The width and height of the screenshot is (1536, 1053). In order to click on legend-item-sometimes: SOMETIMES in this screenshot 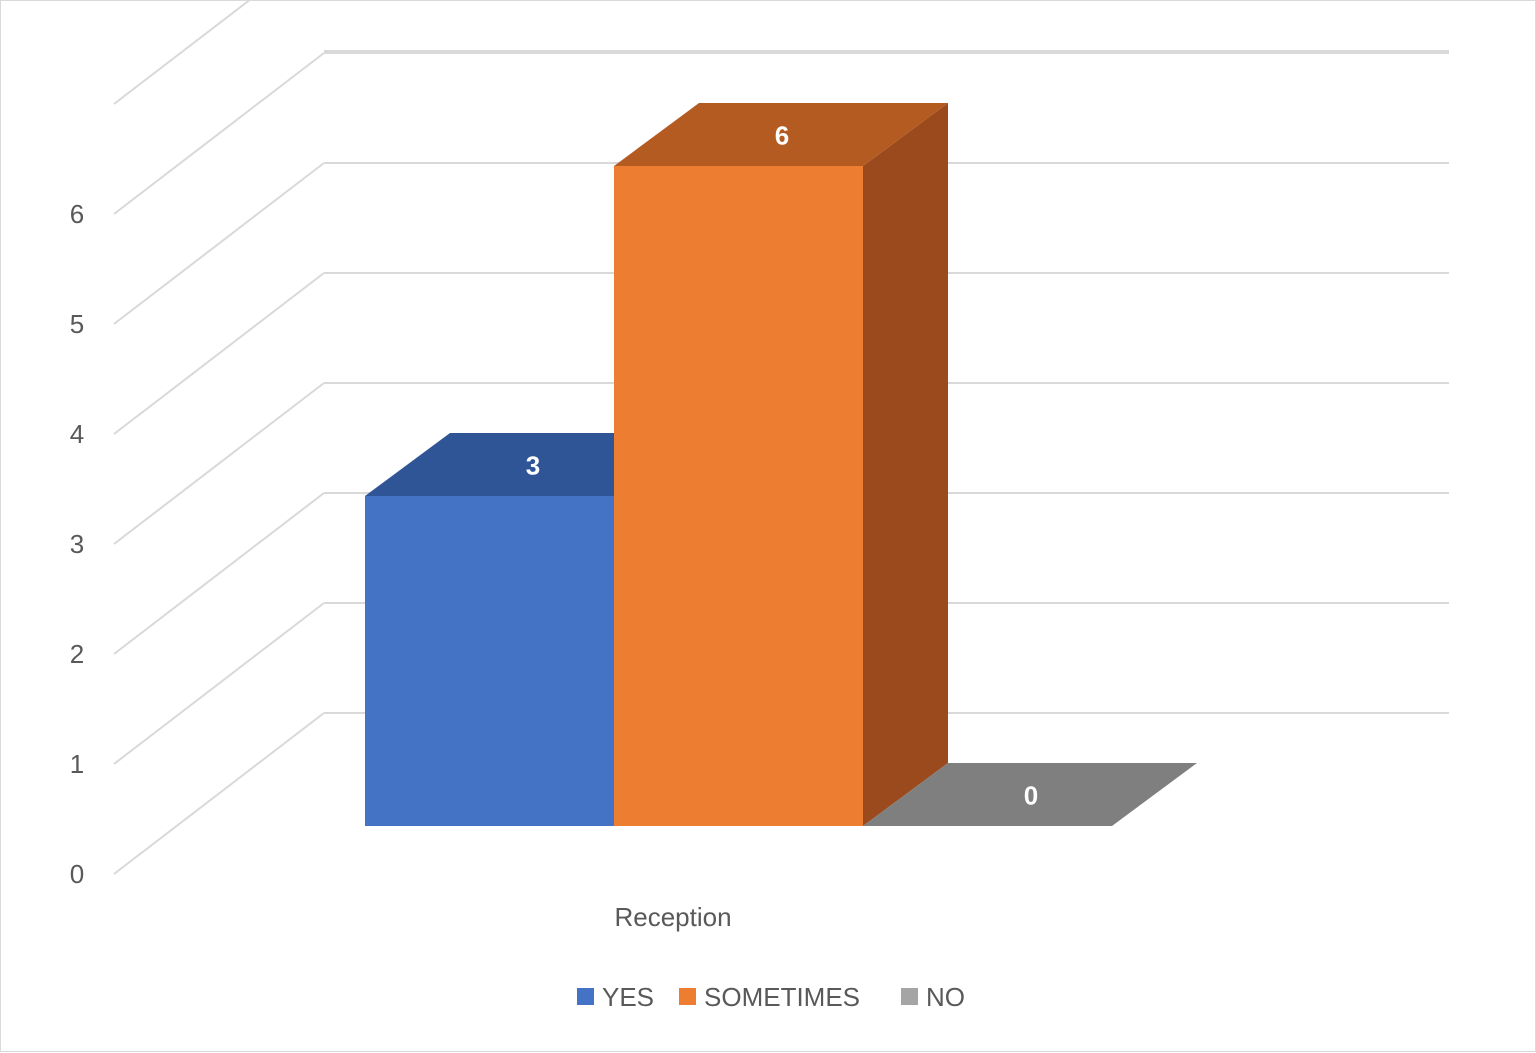, I will do `click(769, 997)`.